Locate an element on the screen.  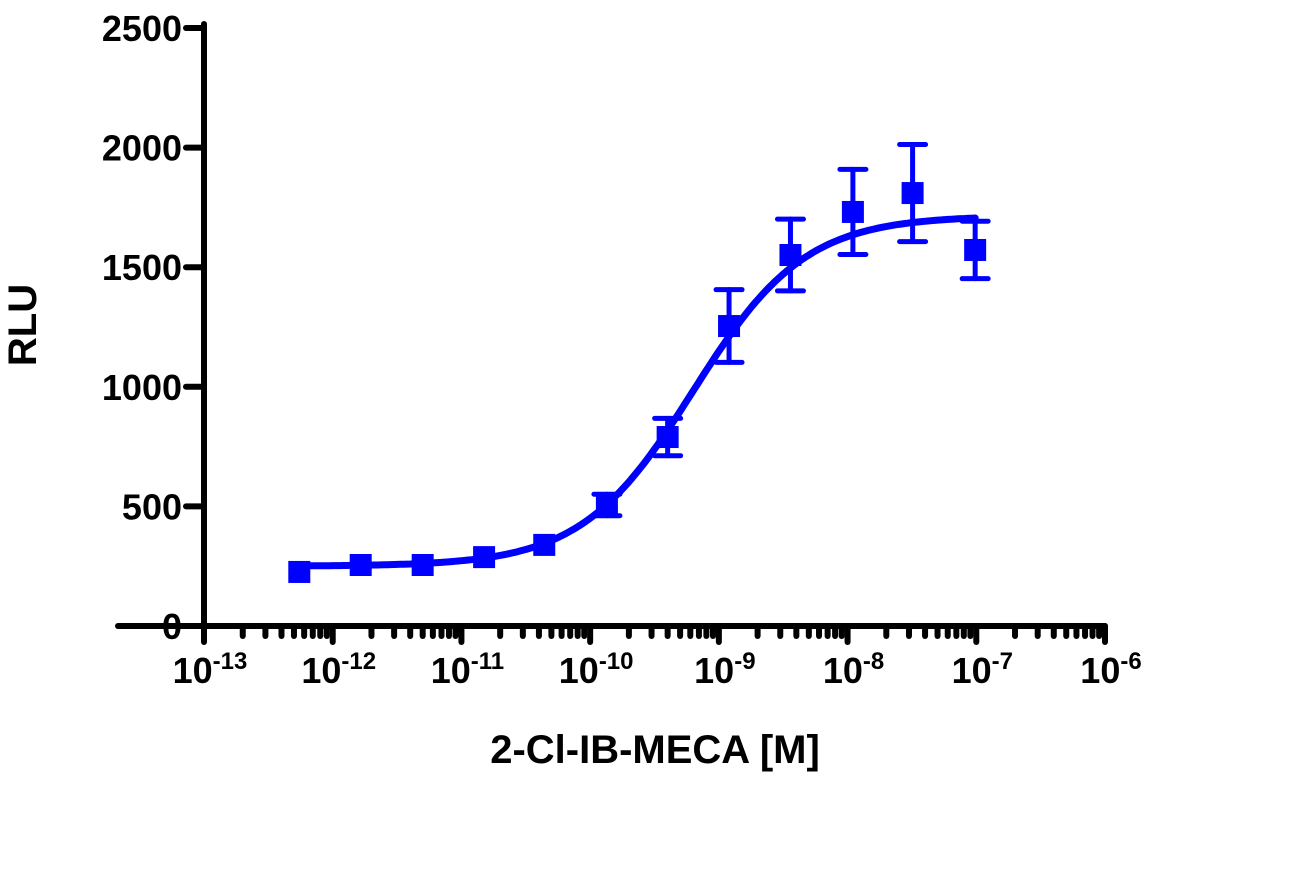
x-tick-label: 10⁻¹⁰ is located at coordinates (596, 669).